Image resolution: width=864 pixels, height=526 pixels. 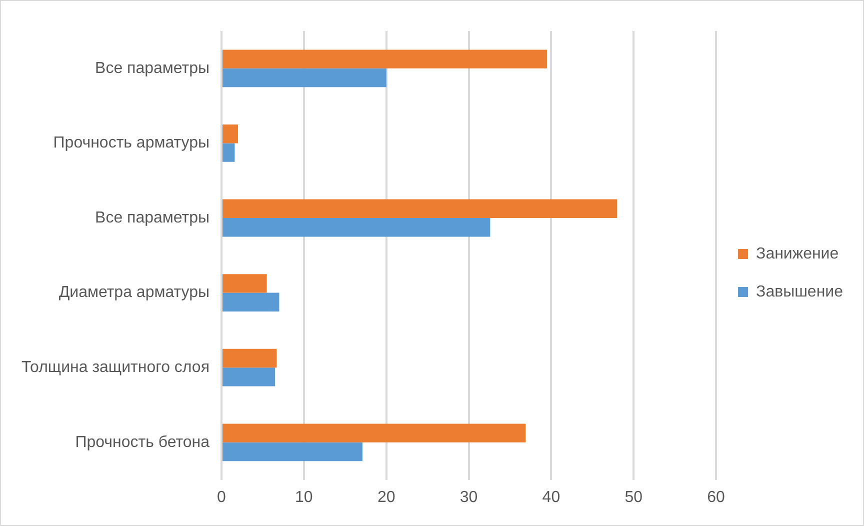 I want to click on x-tick-label: 60, so click(x=716, y=497).